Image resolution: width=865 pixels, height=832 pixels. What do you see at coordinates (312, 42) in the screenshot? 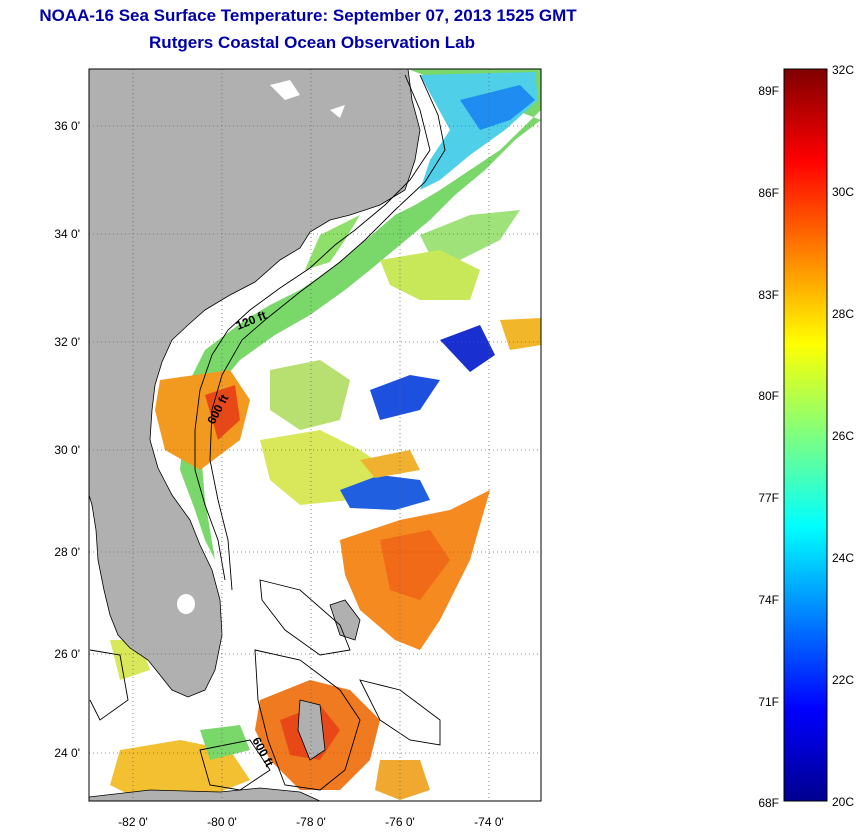
I see `map-subtitle: Rutgers Coastal Ocean Observation Lab` at bounding box center [312, 42].